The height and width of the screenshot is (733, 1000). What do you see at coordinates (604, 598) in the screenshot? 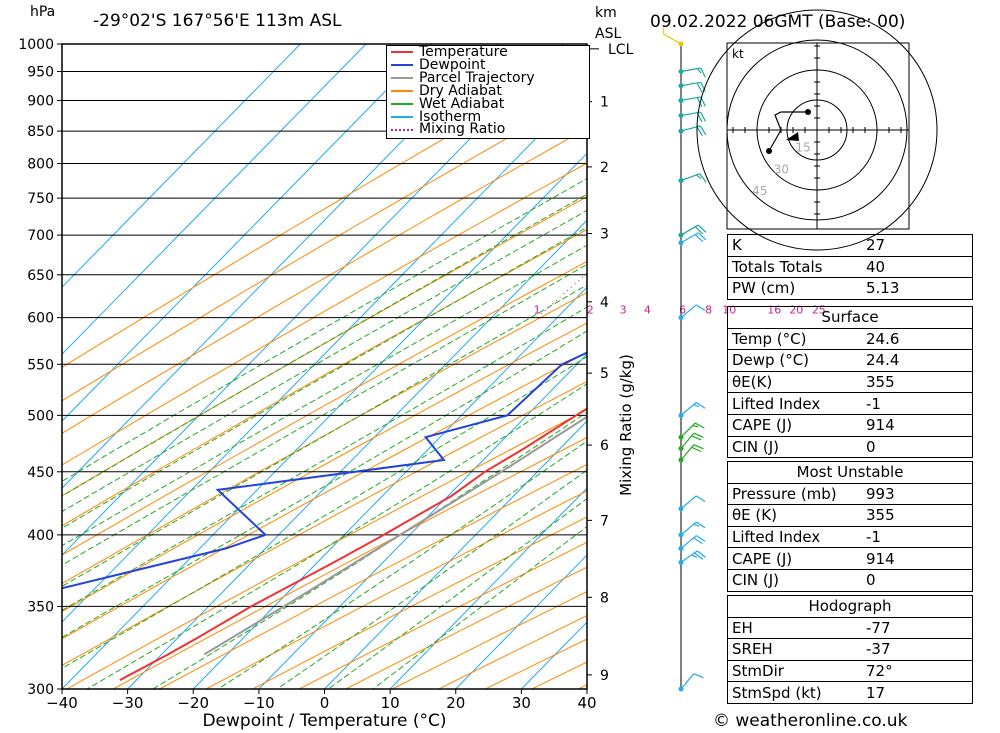
I see `height-tick-label: 8` at bounding box center [604, 598].